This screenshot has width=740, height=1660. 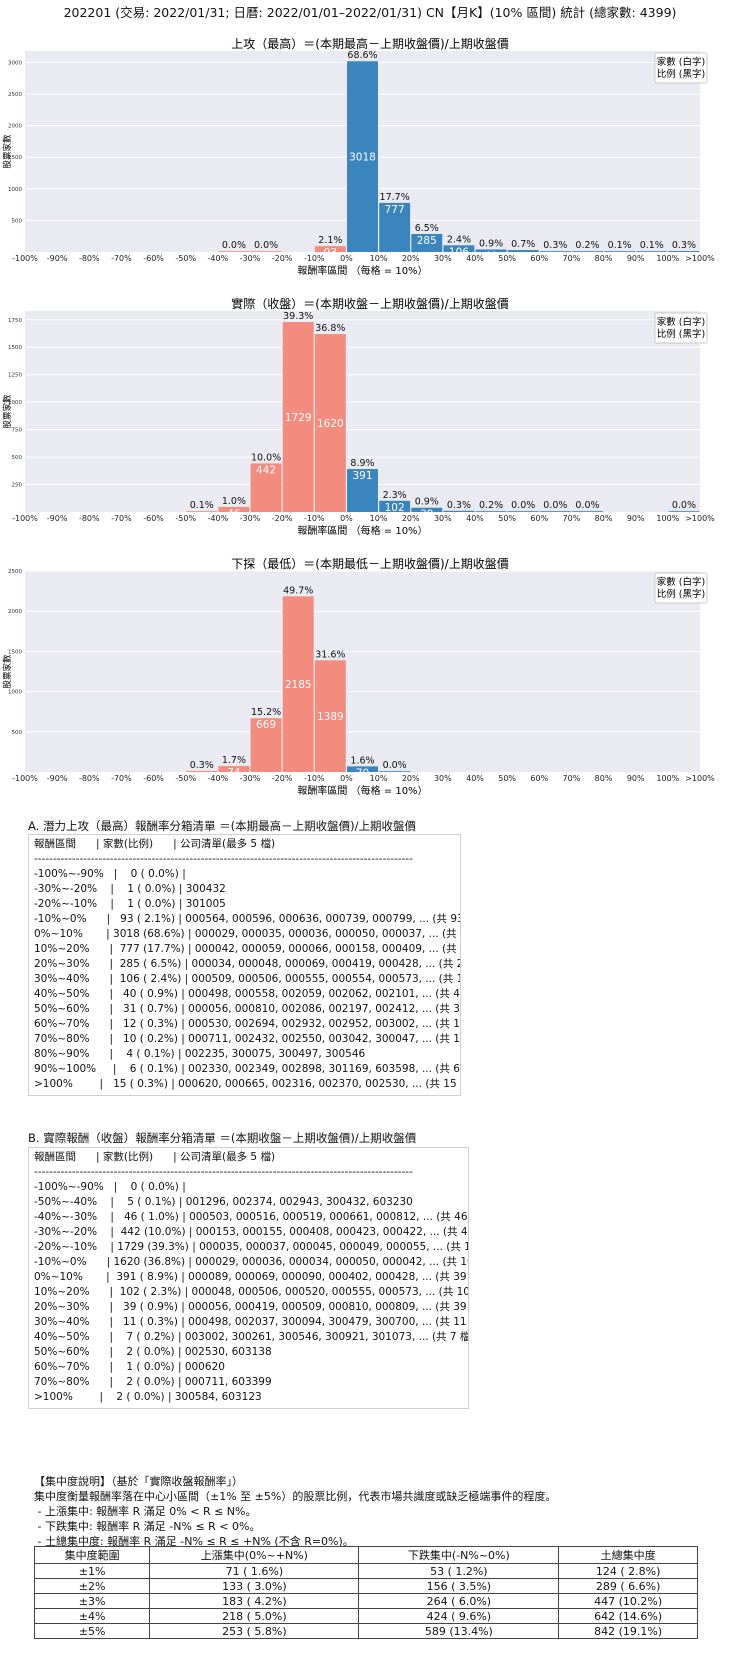 What do you see at coordinates (346, 778) in the screenshot?
I see `x-tick-label: 0%` at bounding box center [346, 778].